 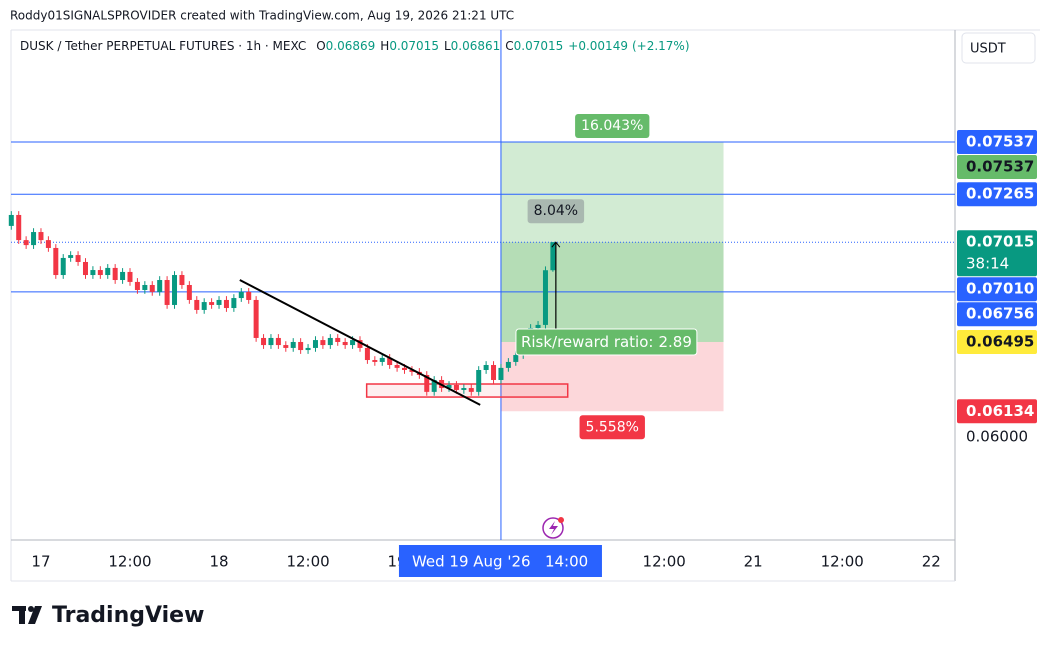 I want to click on measure-arrowhead, so click(x=556, y=244).